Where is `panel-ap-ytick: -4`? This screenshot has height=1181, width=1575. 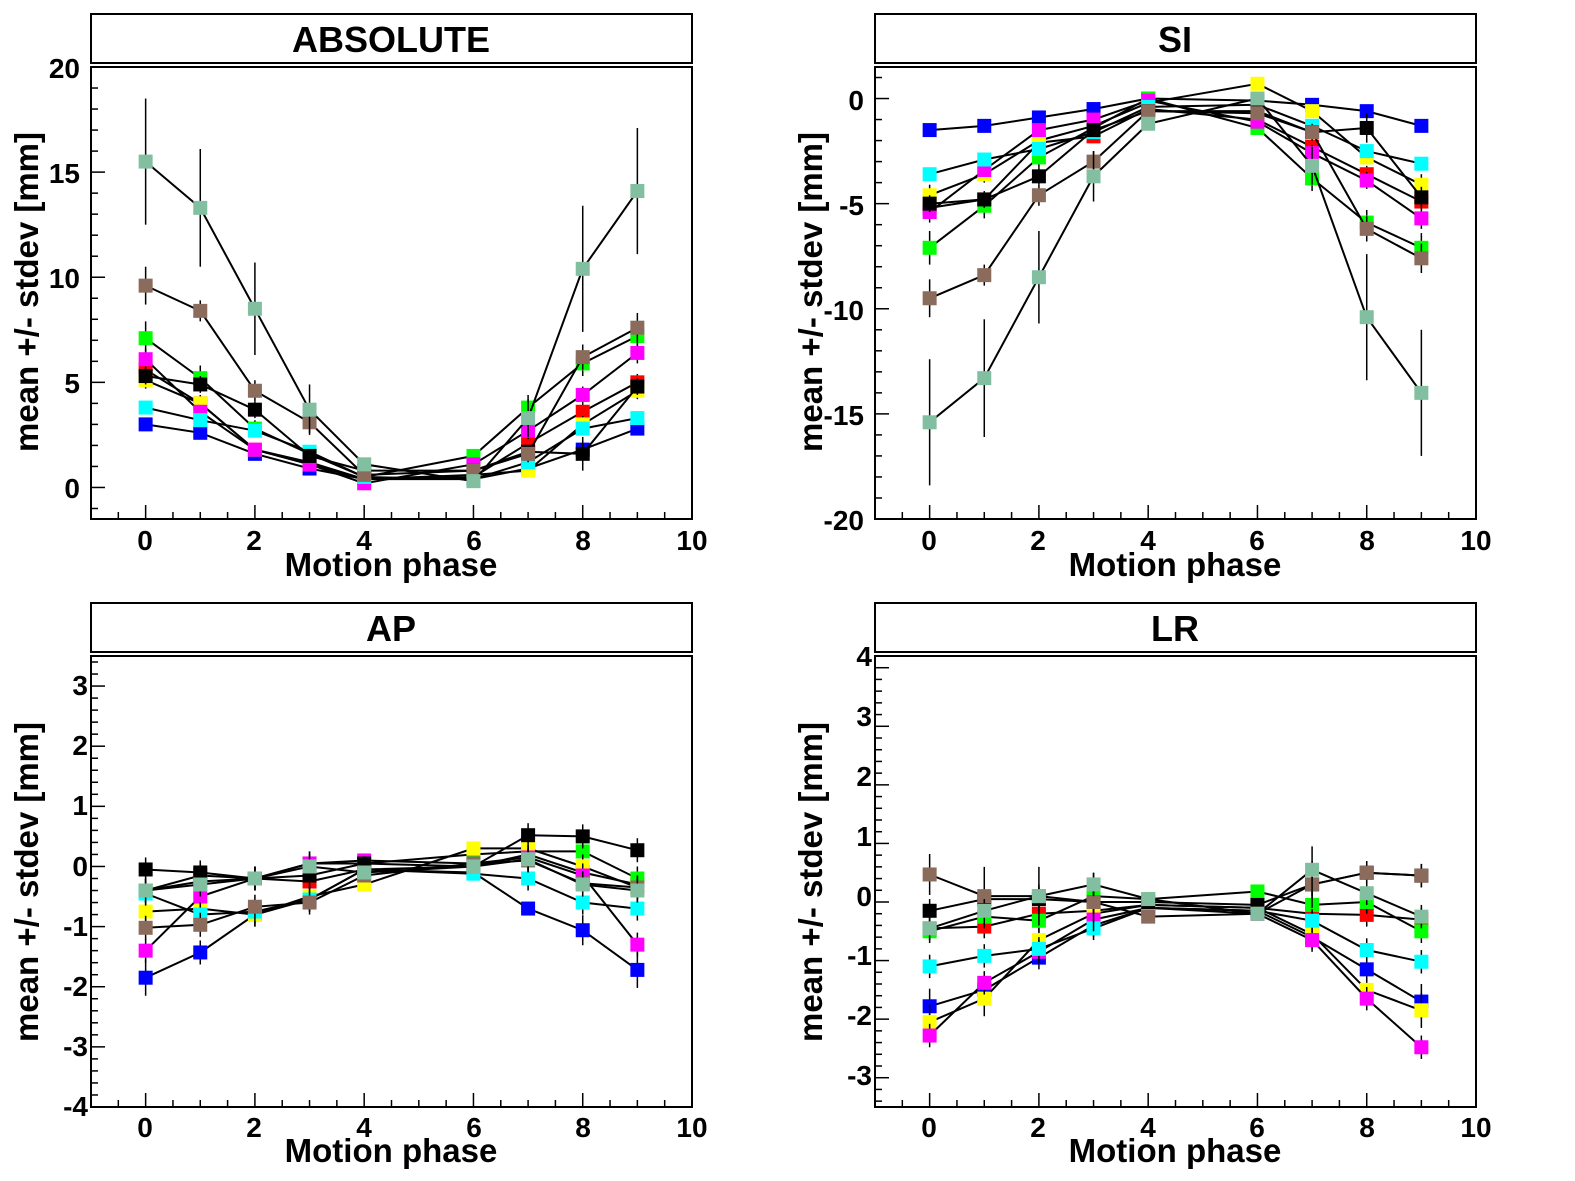 panel-ap-ytick: -4 is located at coordinates (75, 1106).